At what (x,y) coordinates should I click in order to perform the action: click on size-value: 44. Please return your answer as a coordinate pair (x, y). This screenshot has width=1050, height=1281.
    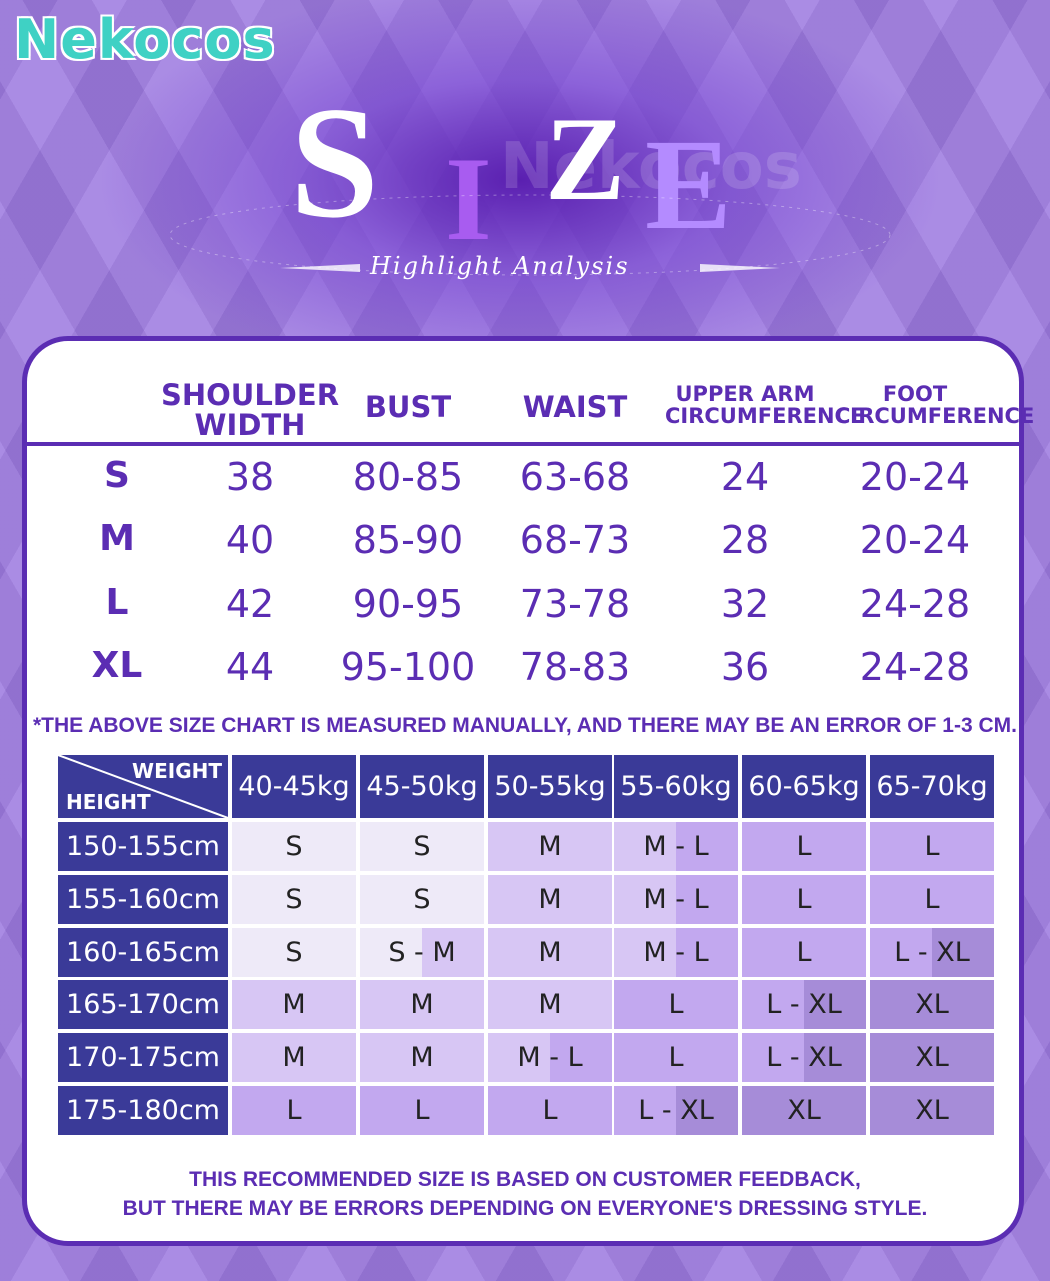
    Looking at the image, I should click on (250, 667).